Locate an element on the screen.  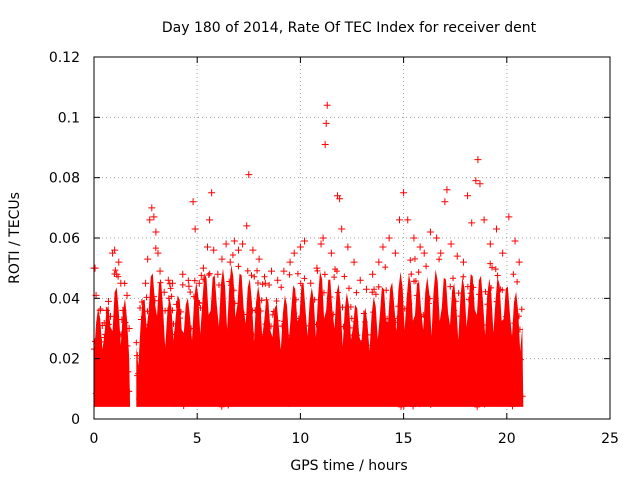
y-tick-label: 0.04 is located at coordinates (64, 299).